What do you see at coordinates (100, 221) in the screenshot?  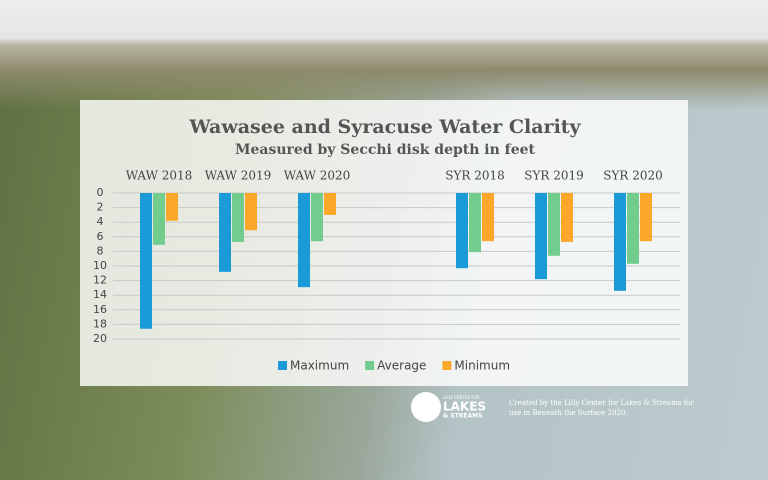 I see `y-tick-label: 4` at bounding box center [100, 221].